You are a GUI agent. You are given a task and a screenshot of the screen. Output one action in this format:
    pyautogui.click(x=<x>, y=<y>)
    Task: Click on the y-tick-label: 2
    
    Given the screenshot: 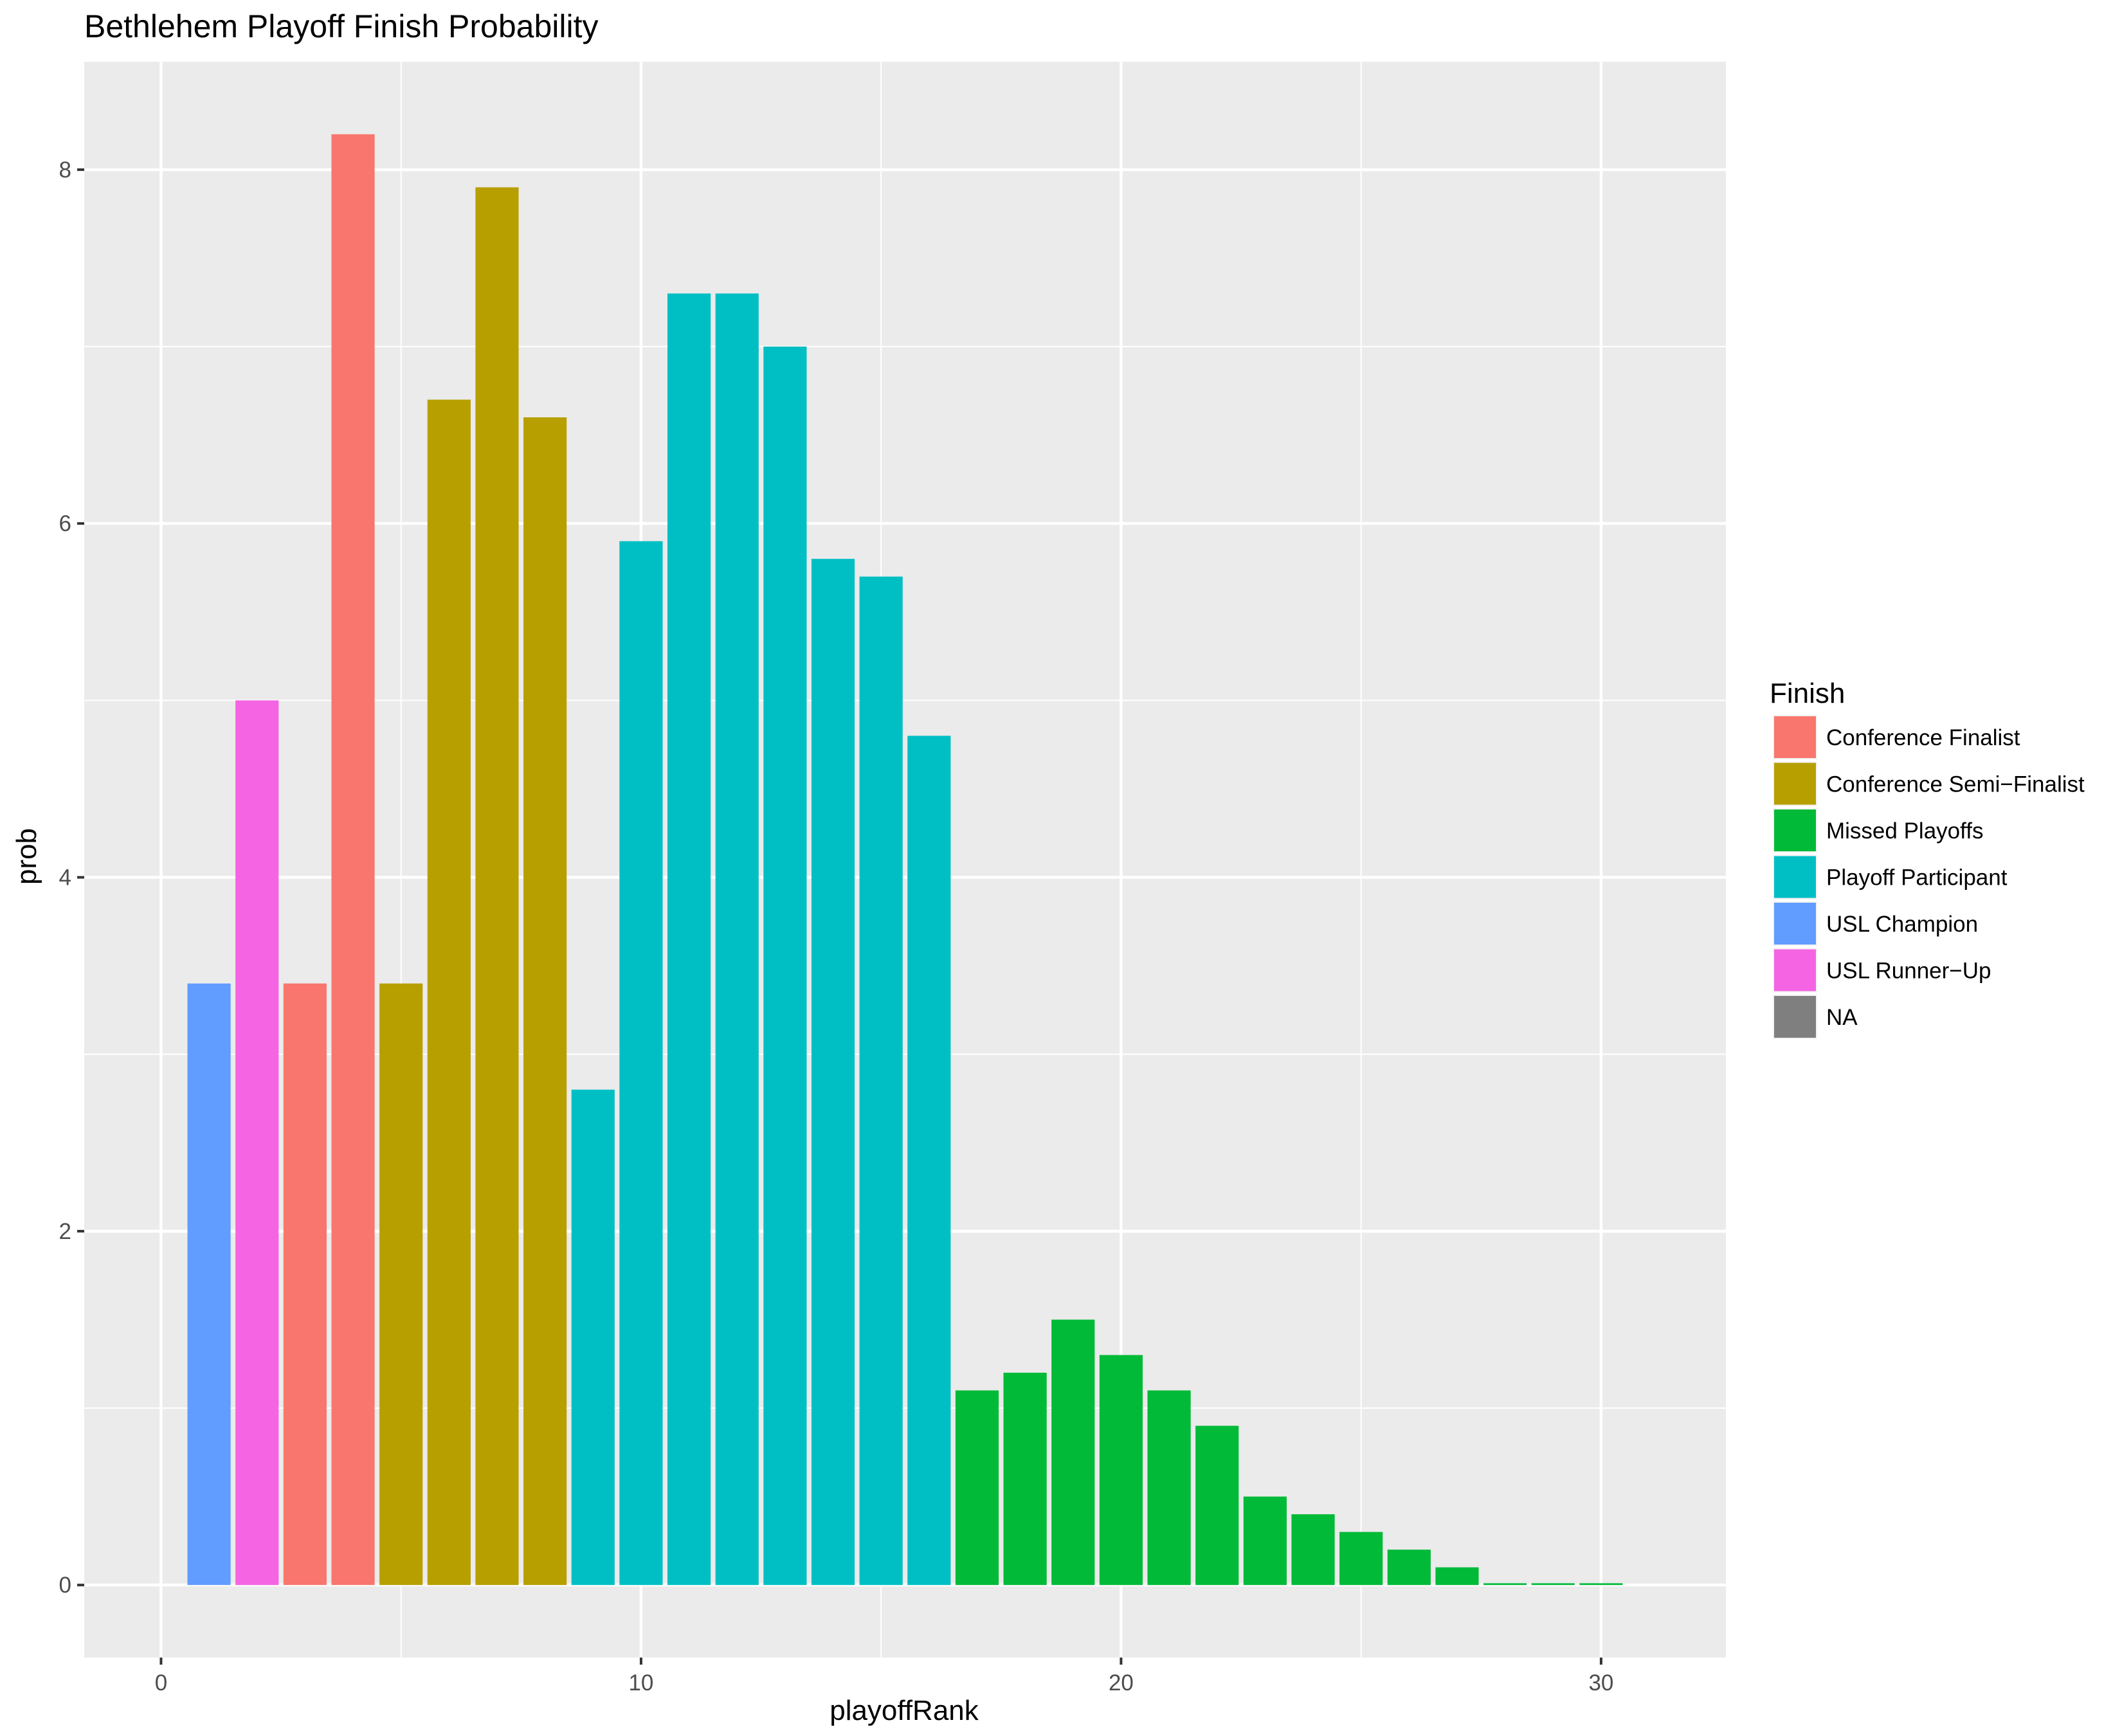 What is the action you would take?
    pyautogui.click(x=65, y=1231)
    